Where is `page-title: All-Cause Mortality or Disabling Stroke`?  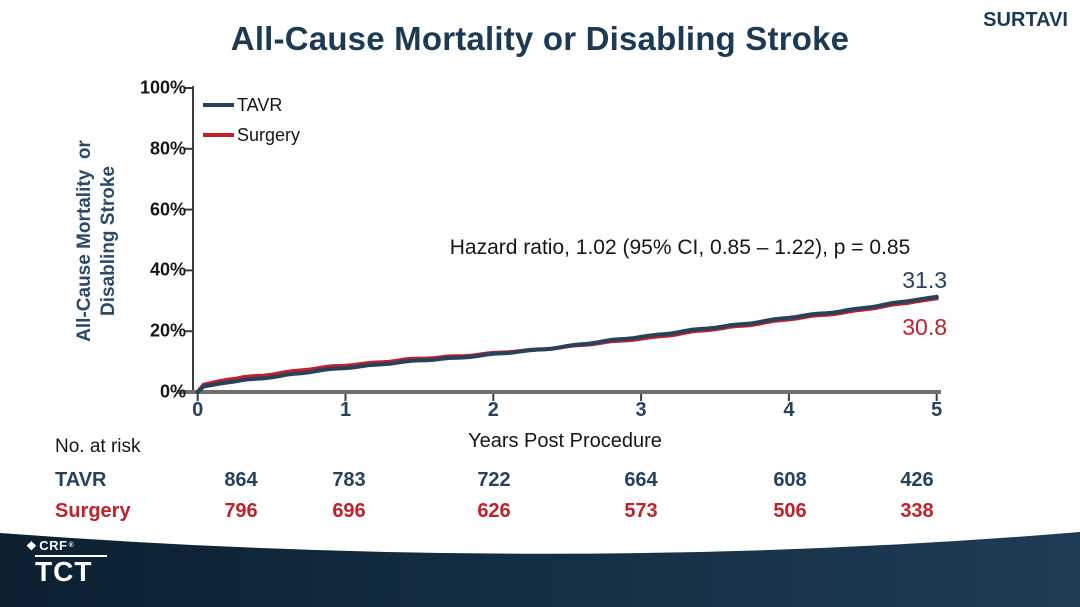 page-title: All-Cause Mortality or Disabling Stroke is located at coordinates (540, 38).